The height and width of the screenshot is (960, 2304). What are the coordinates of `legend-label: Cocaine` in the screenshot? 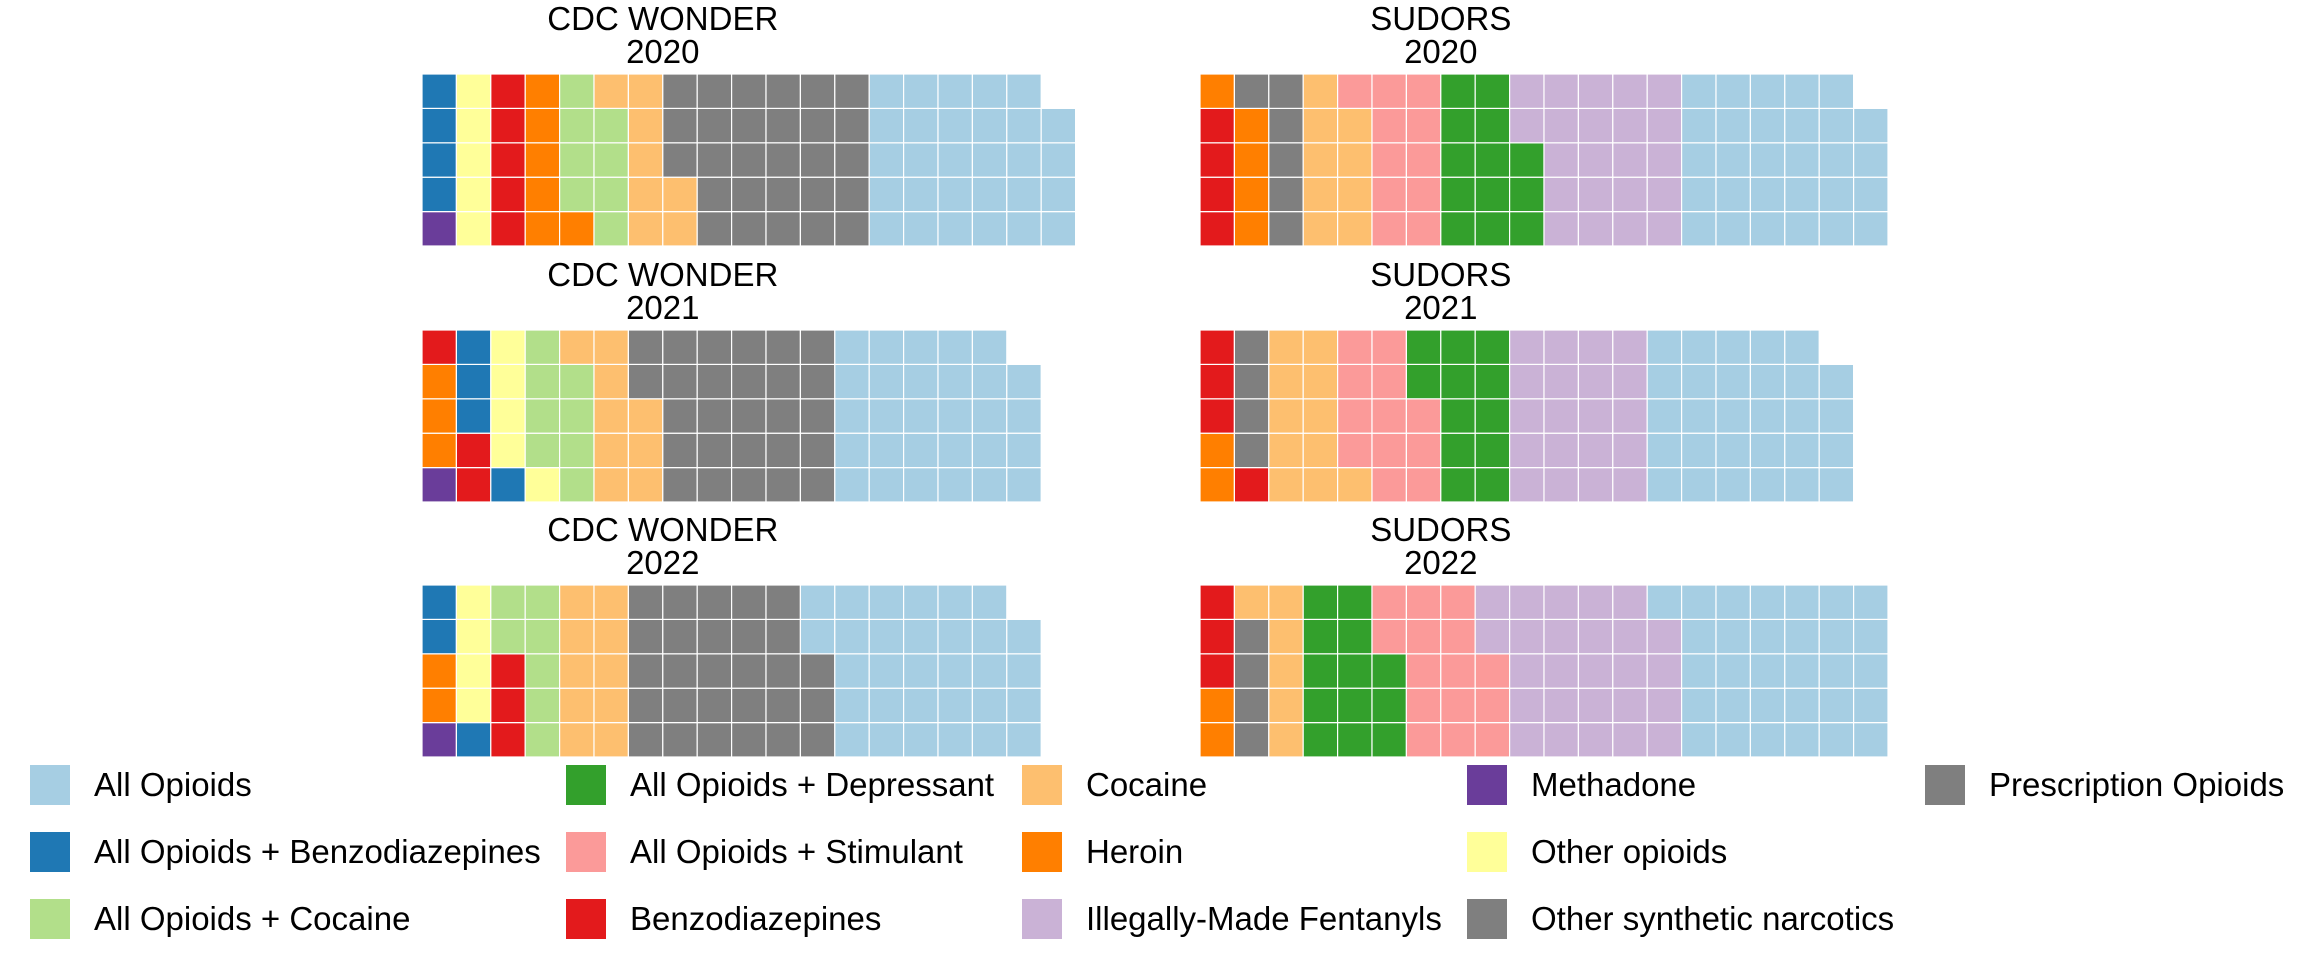 It's located at (1147, 784).